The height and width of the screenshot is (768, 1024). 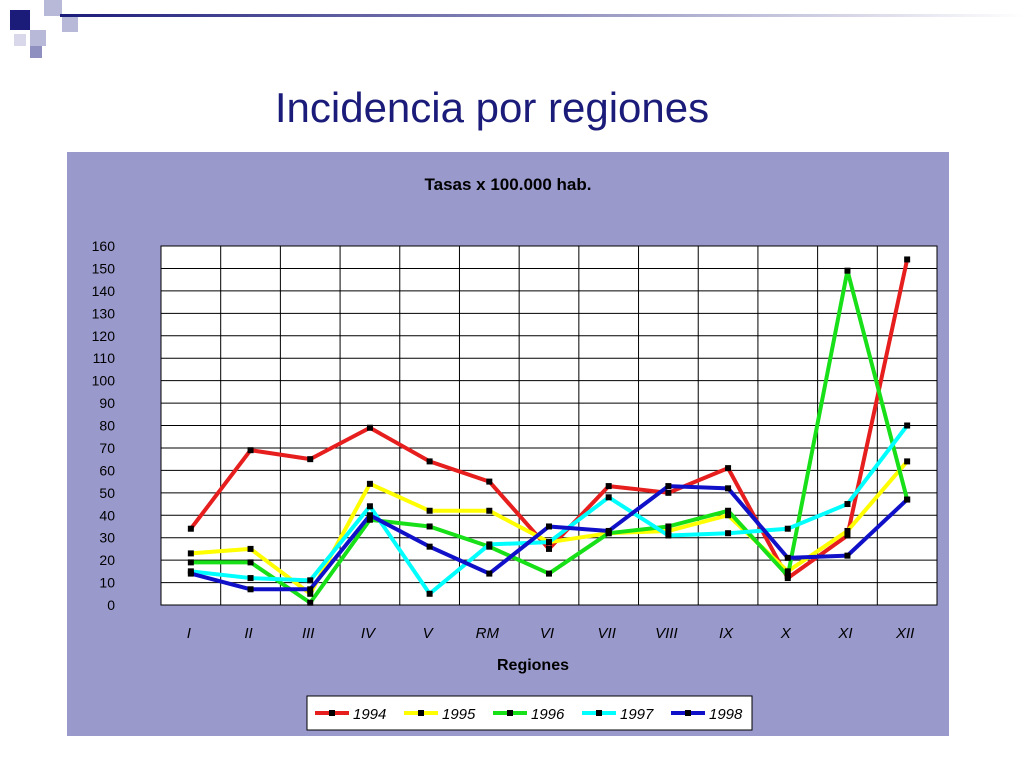 What do you see at coordinates (510, 713) in the screenshot?
I see `legend-marker-1996` at bounding box center [510, 713].